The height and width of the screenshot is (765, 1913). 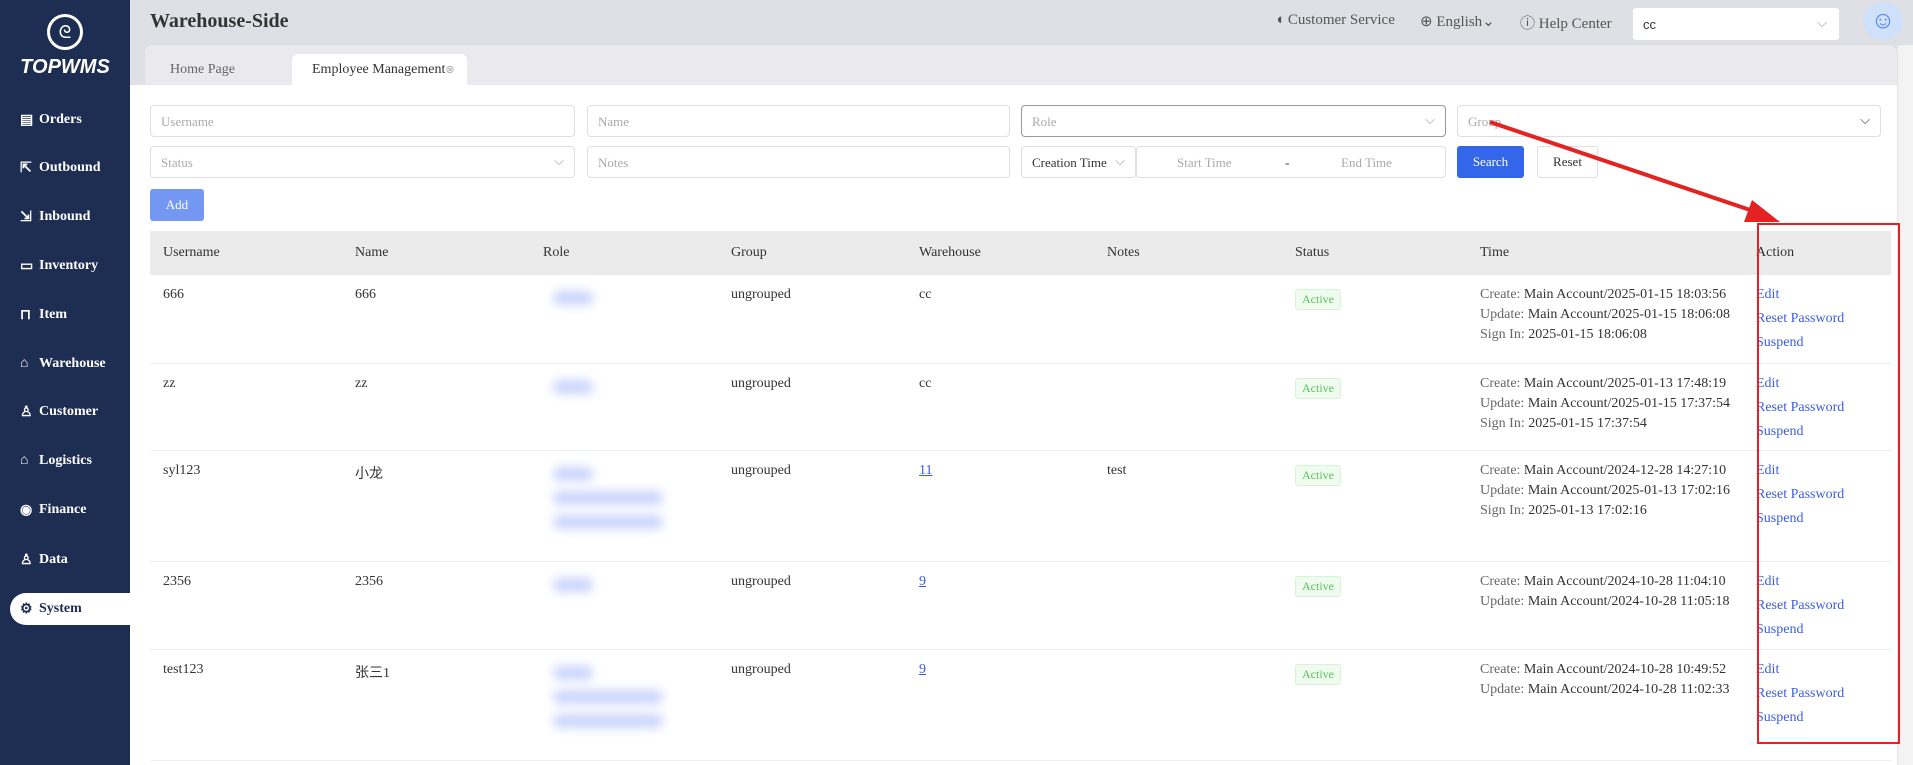 I want to click on status-badge: Active, so click(x=1318, y=388).